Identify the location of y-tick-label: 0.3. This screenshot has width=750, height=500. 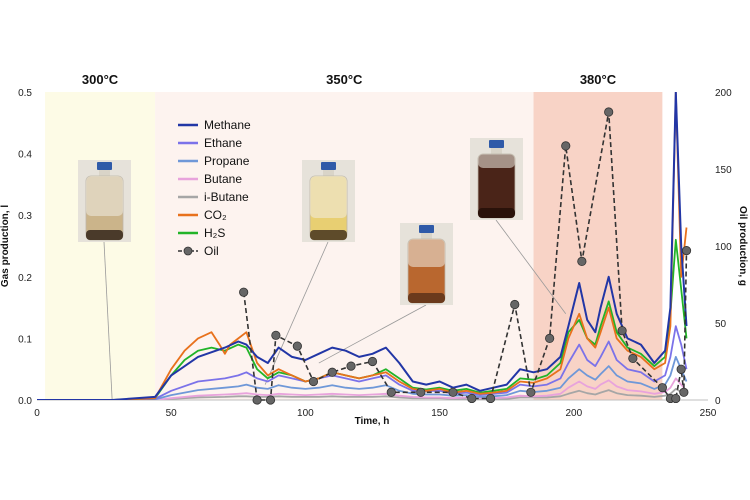
(25, 216).